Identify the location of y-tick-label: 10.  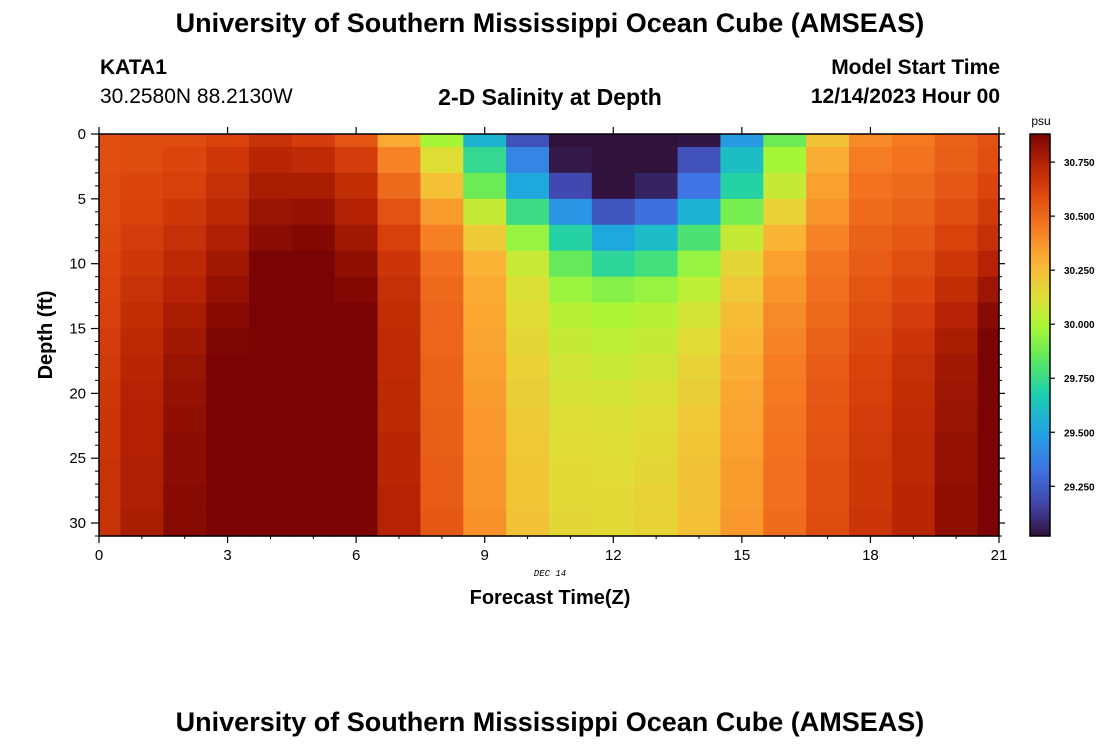
(77, 264).